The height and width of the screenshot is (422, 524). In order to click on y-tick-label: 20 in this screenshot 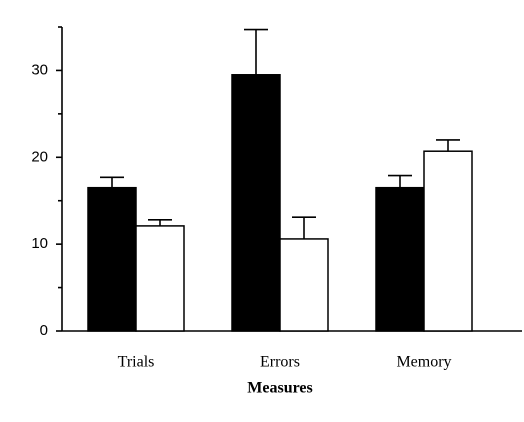, I will do `click(39, 156)`.